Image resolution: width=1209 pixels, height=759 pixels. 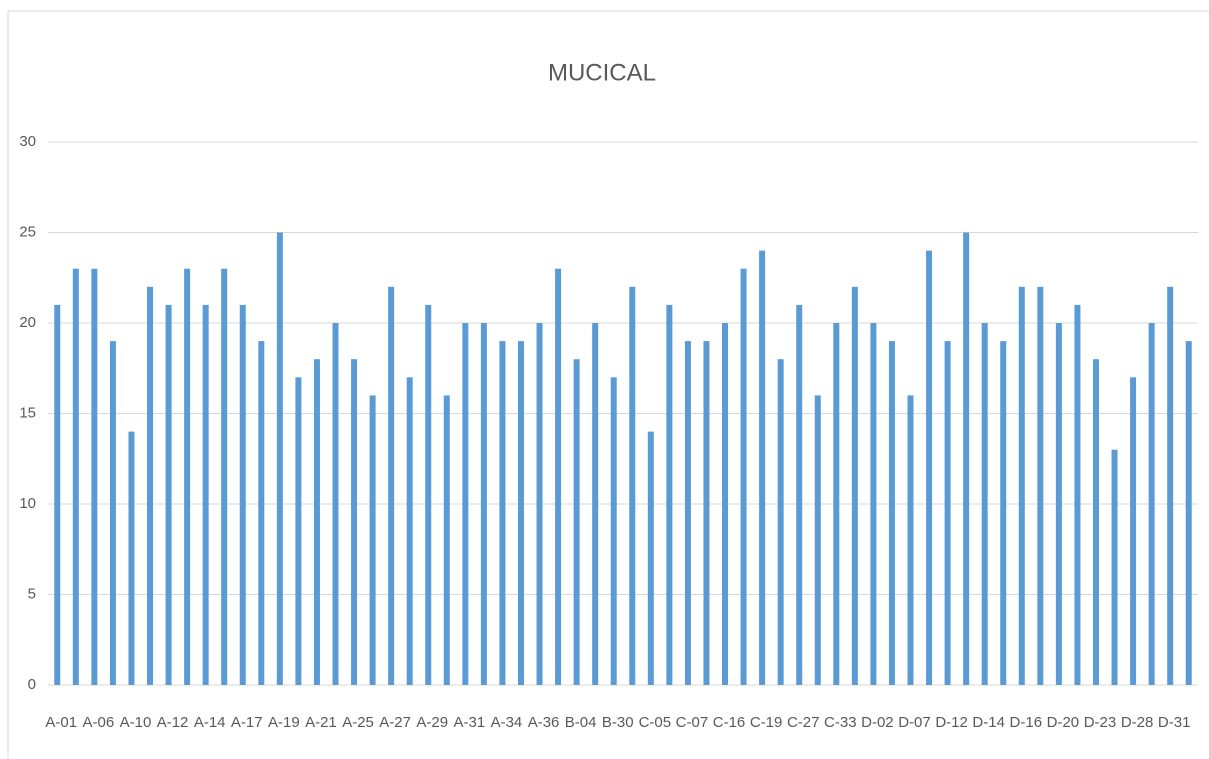 What do you see at coordinates (61, 722) in the screenshot?
I see `x-tick-label: A-01` at bounding box center [61, 722].